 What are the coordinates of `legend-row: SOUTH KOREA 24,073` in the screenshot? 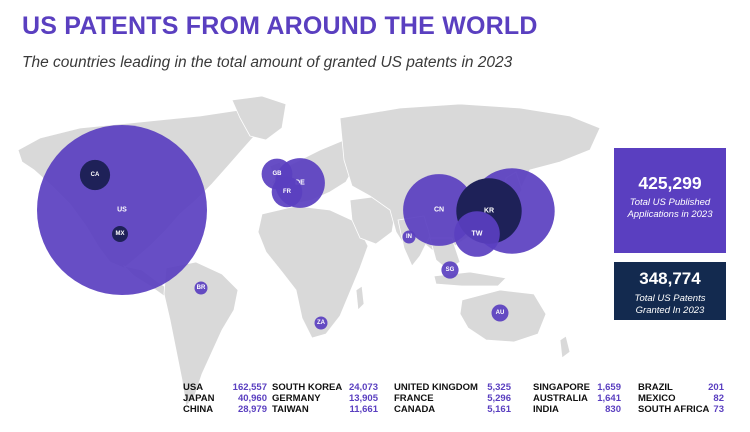 It's located at (325, 387).